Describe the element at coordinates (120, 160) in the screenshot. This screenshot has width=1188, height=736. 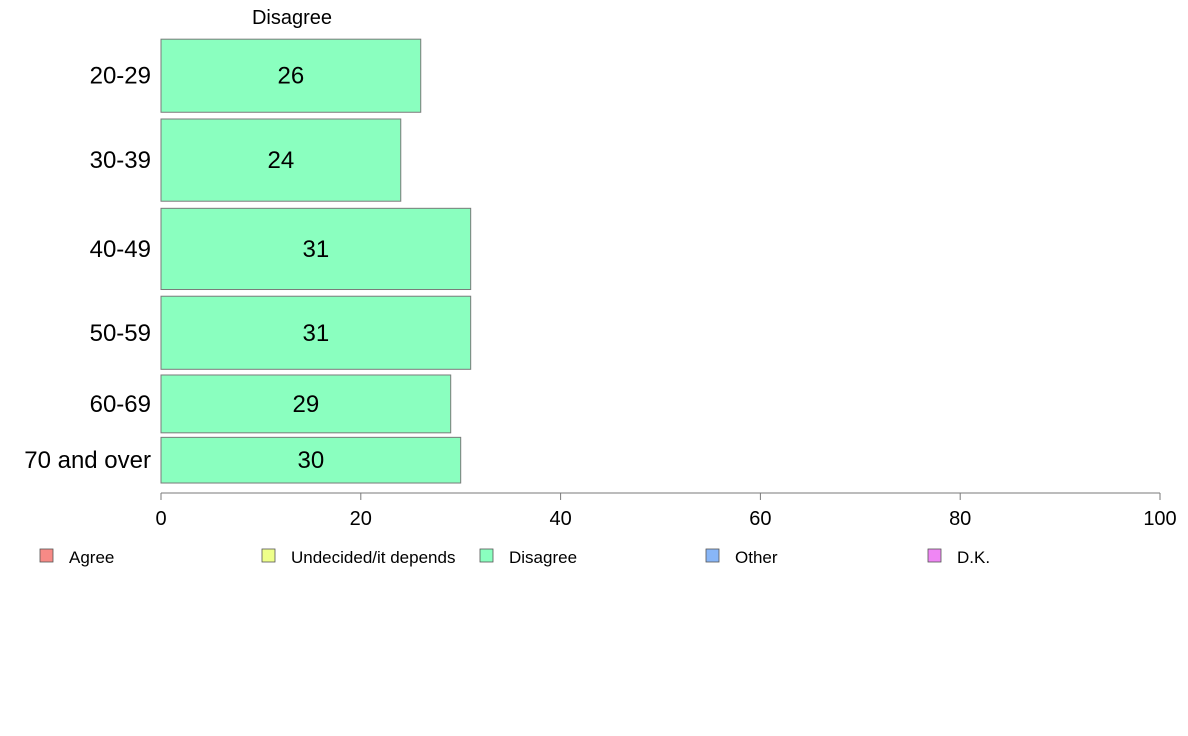
I see `category-label: 30-39` at that location.